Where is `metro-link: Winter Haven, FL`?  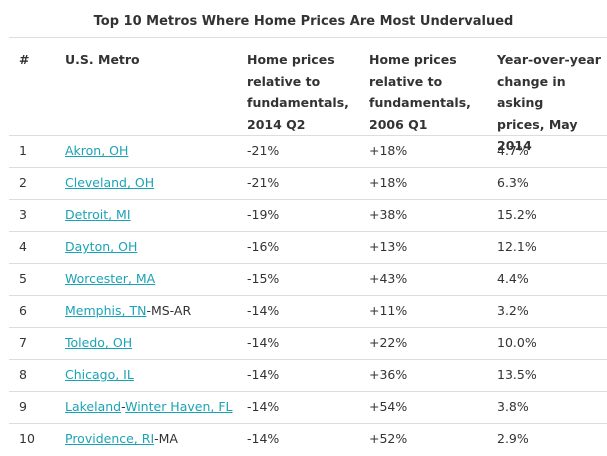
metro-link: Winter Haven, FL is located at coordinates (179, 406).